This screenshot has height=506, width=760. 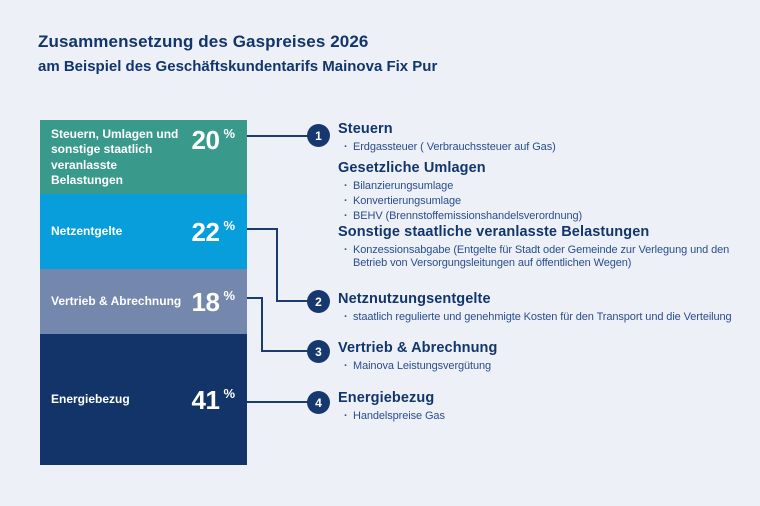 What do you see at coordinates (412, 168) in the screenshot?
I see `annotation-heading: Gesetzliche Umlagen` at bounding box center [412, 168].